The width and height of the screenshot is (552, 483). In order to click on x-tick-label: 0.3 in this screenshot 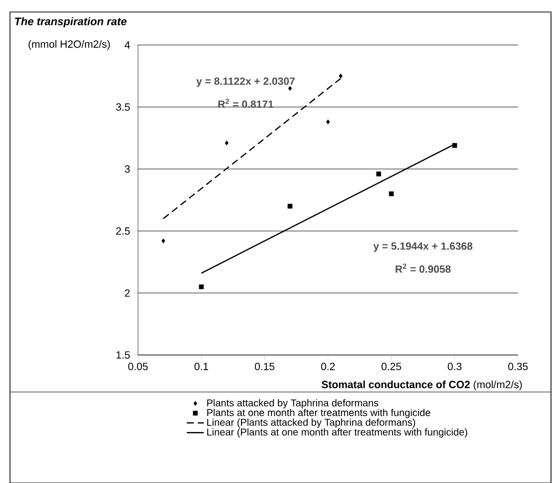, I will do `click(455, 366)`.